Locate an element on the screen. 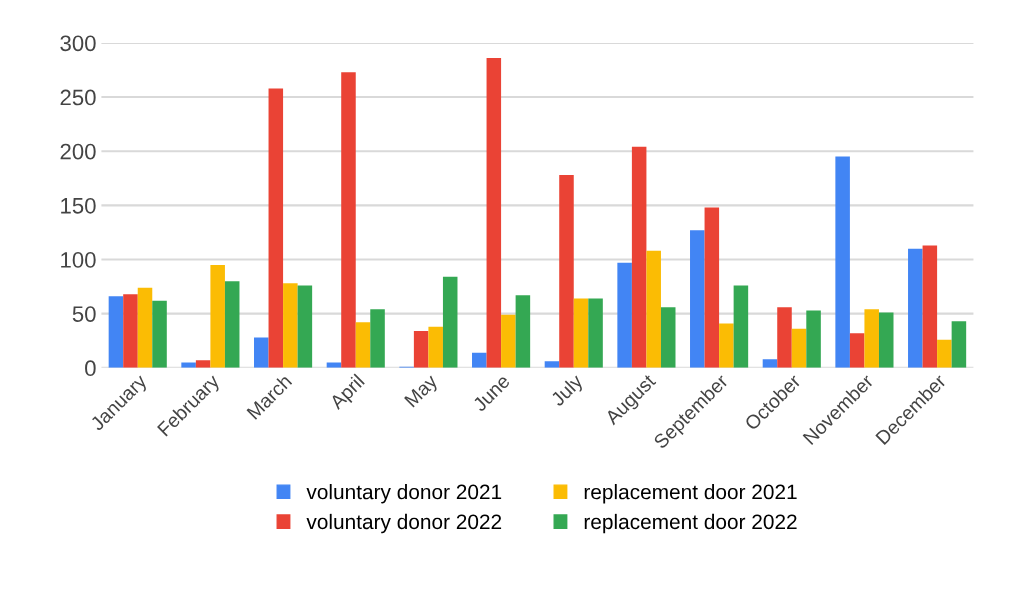 This screenshot has width=1014, height=613. x-tick-label: July is located at coordinates (568, 391).